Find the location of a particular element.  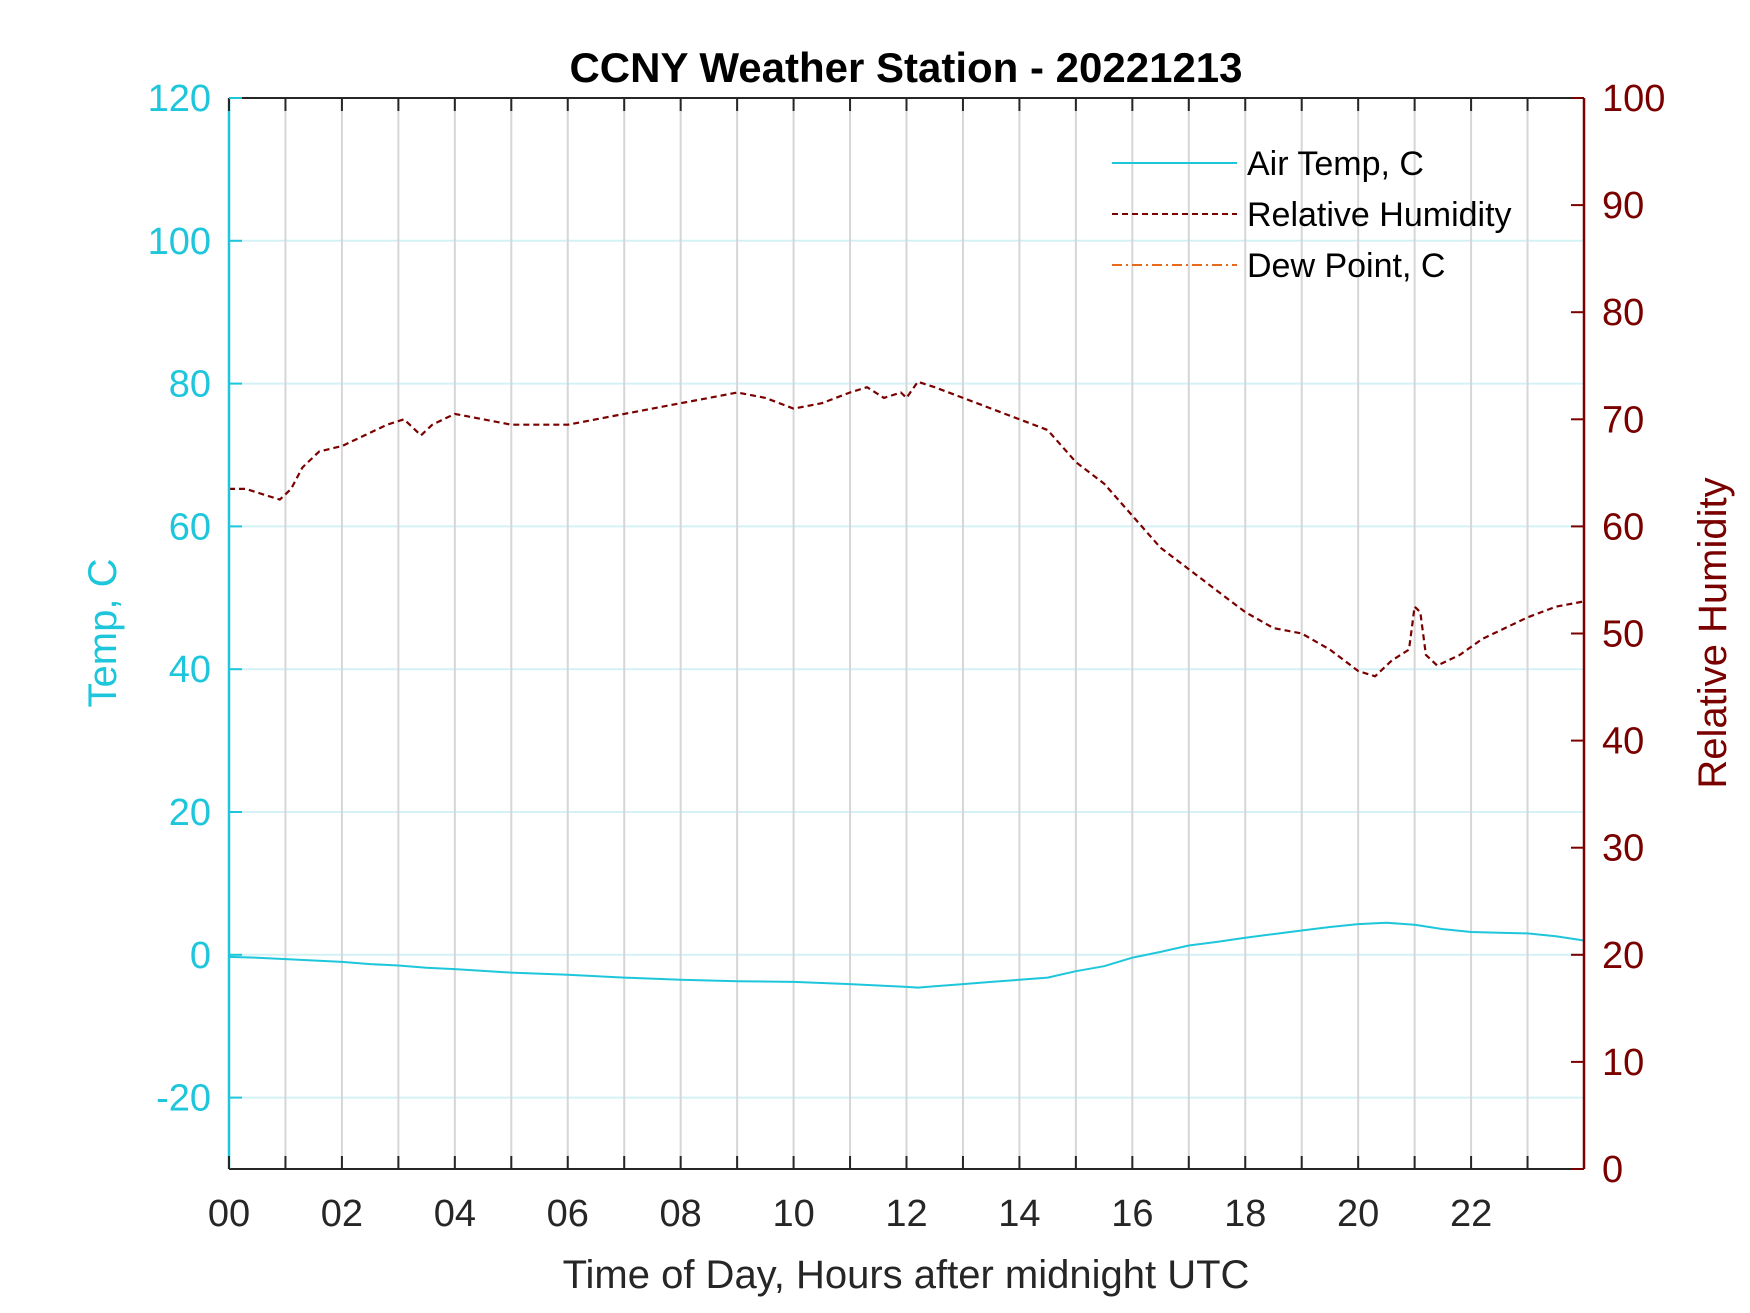

x-tick-label: 10 is located at coordinates (793, 1214).